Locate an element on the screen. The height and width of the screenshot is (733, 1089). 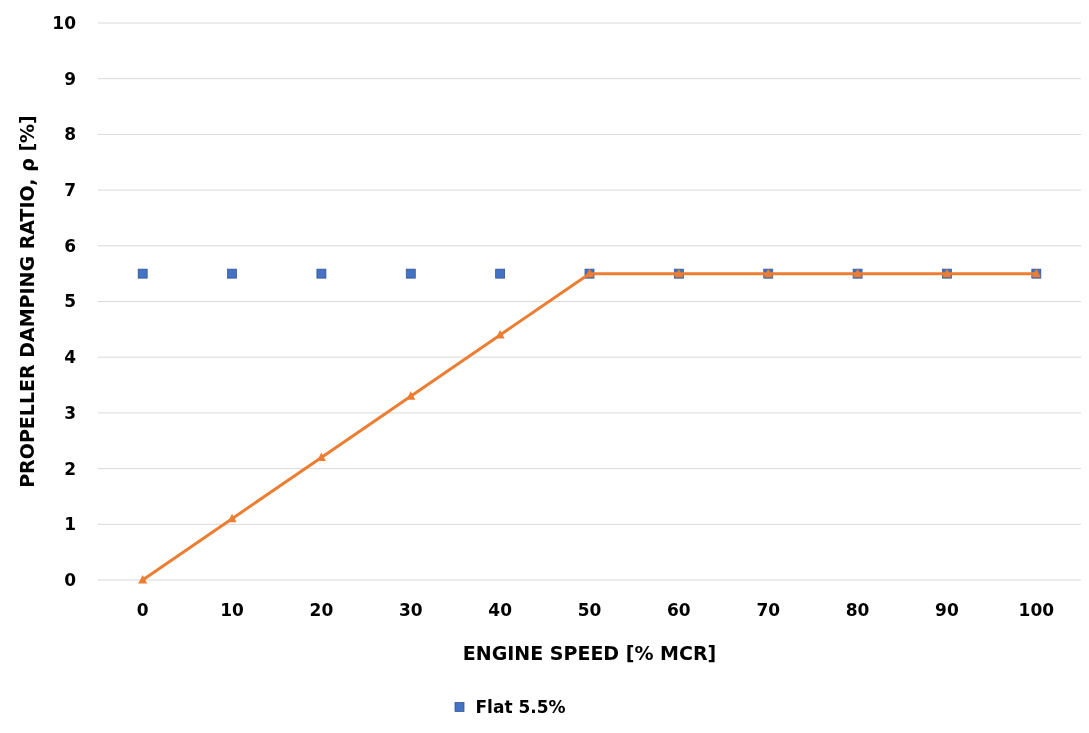
y-tick-label: 0 is located at coordinates (70, 579).